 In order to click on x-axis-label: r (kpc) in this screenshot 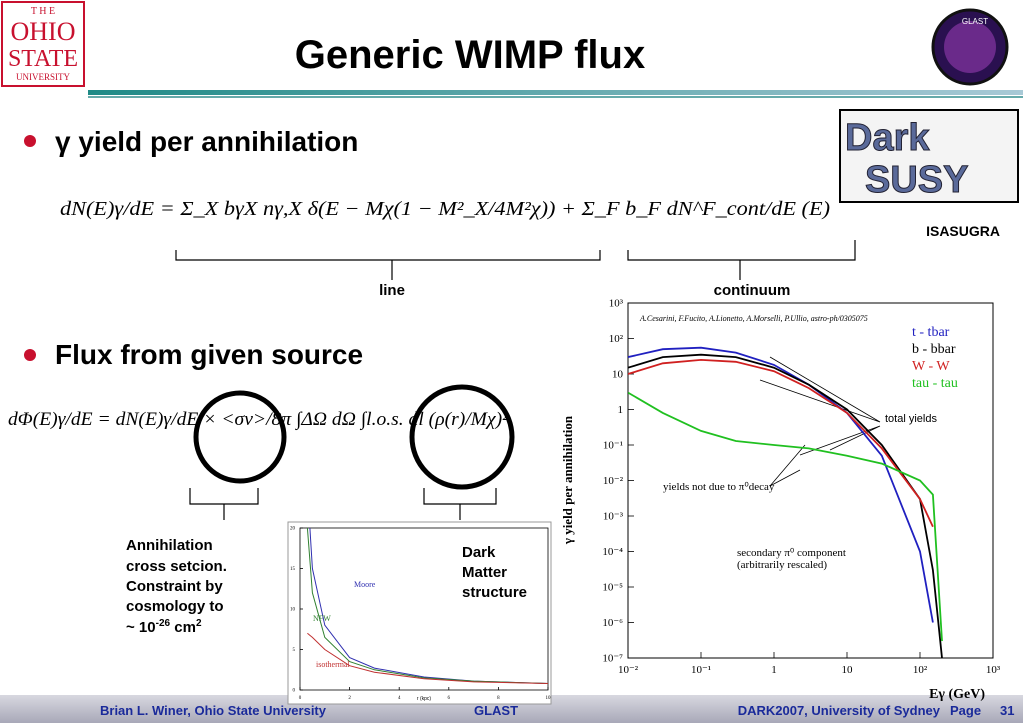, I will do `click(424, 699)`.